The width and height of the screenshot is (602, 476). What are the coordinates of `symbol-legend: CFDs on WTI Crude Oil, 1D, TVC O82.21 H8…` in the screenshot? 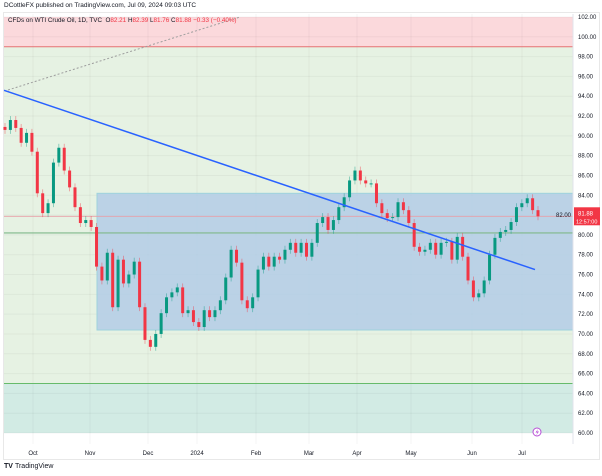 It's located at (122, 20).